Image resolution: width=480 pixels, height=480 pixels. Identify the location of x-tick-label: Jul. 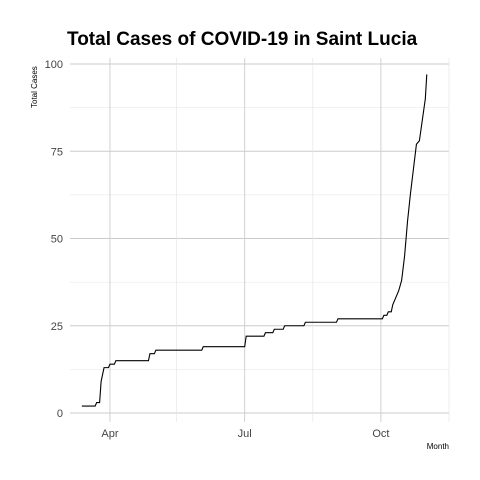
(245, 434).